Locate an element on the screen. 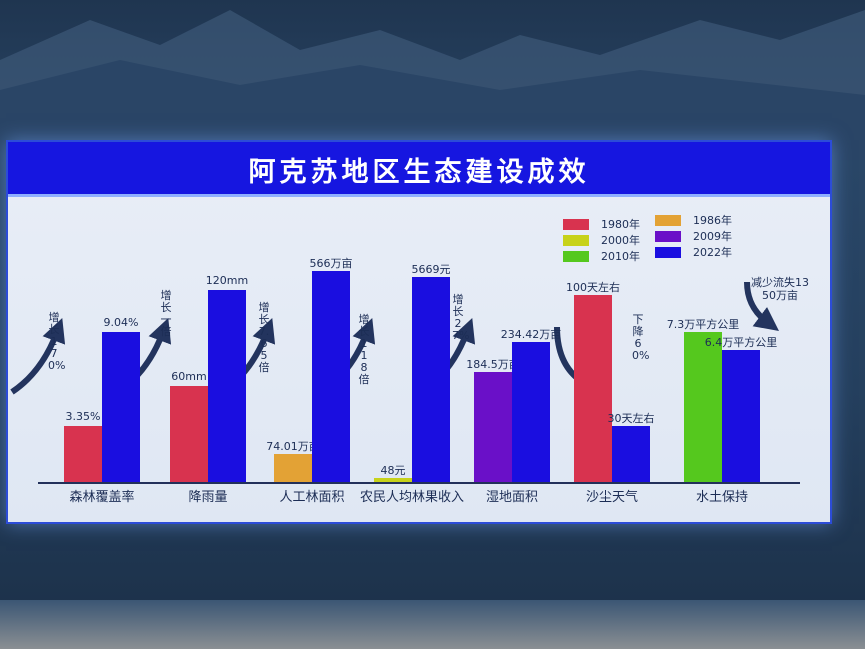 This screenshot has height=649, width=865. arrow-down-icon is located at coordinates (761, 306).